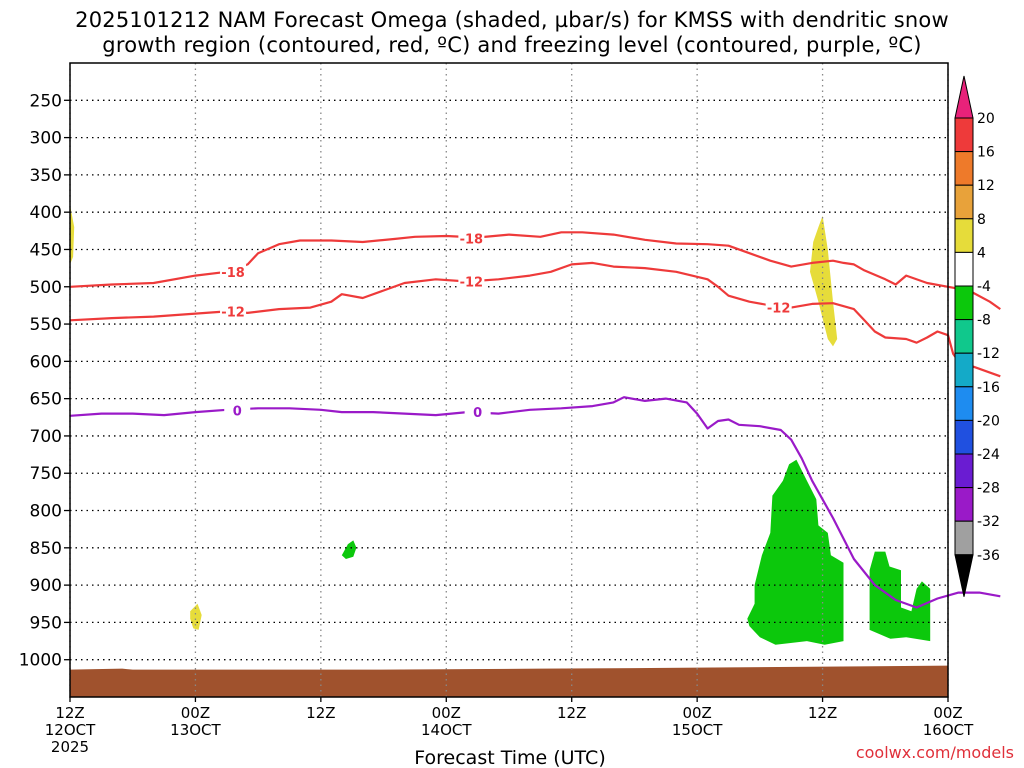  I want to click on y-tick-label-400: 400, so click(46, 213).